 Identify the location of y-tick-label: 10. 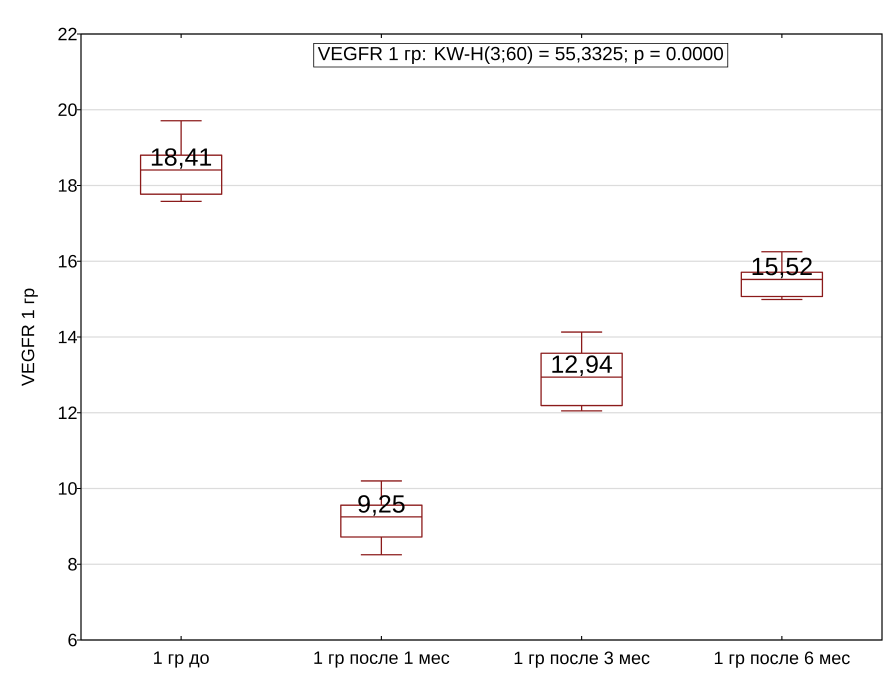
(67, 488).